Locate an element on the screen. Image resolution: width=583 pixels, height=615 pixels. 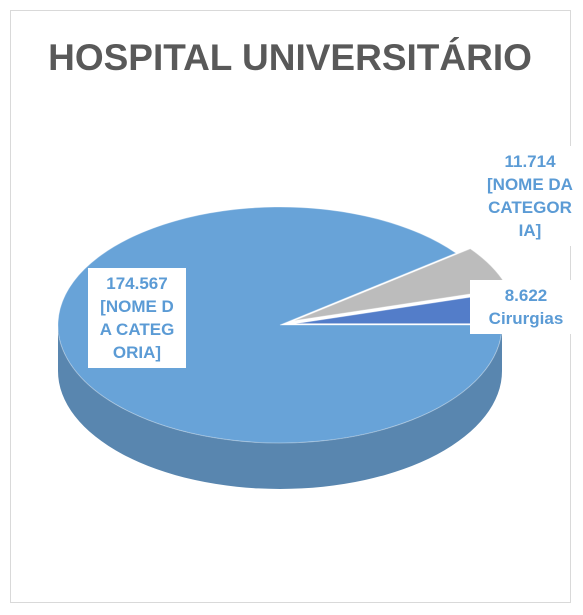
data-label-value: 174.567 is located at coordinates (137, 283).